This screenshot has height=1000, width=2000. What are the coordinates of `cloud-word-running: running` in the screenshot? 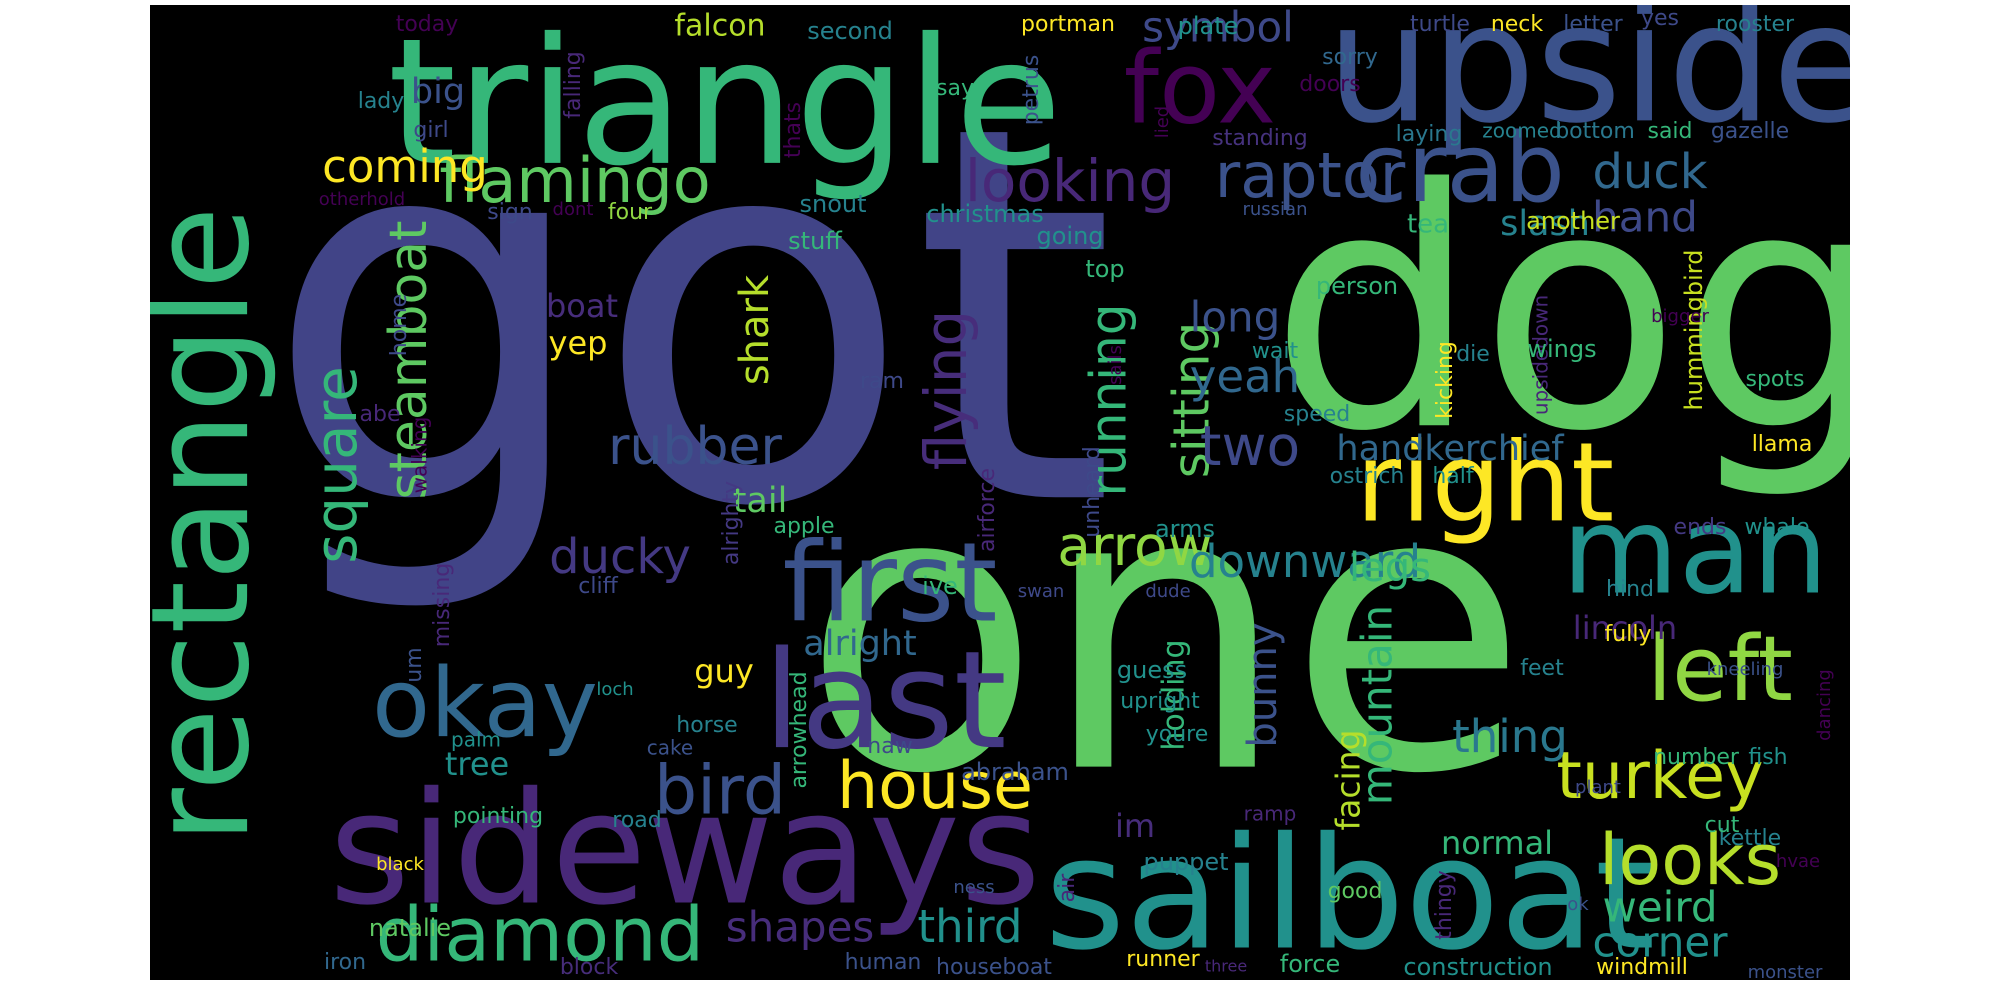 It's located at (1109, 400).